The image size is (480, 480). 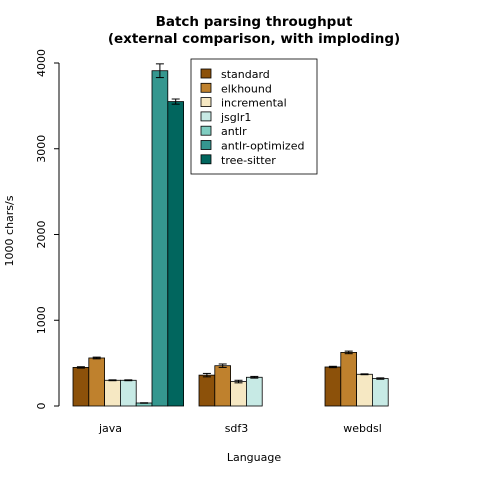 I want to click on bar-tree-sitter-java, so click(x=176, y=254).